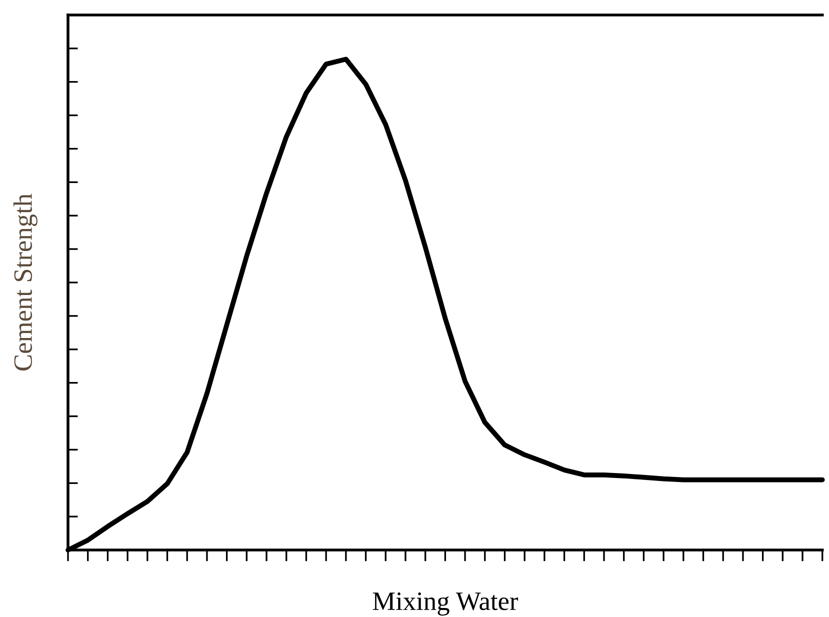 The width and height of the screenshot is (829, 617). Describe the element at coordinates (445, 604) in the screenshot. I see `x-axis-title: Mixing Water` at that location.